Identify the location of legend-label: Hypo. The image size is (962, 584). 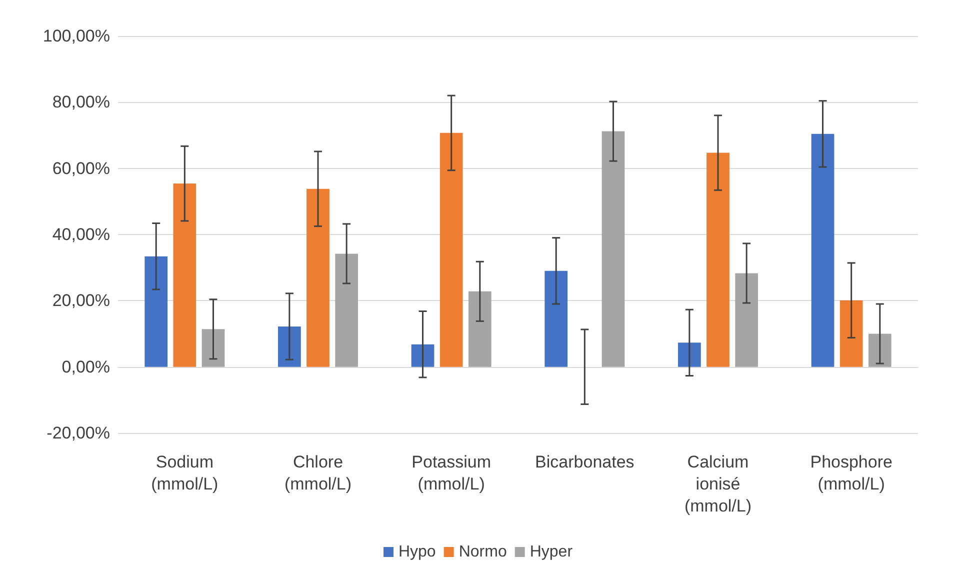
(417, 552).